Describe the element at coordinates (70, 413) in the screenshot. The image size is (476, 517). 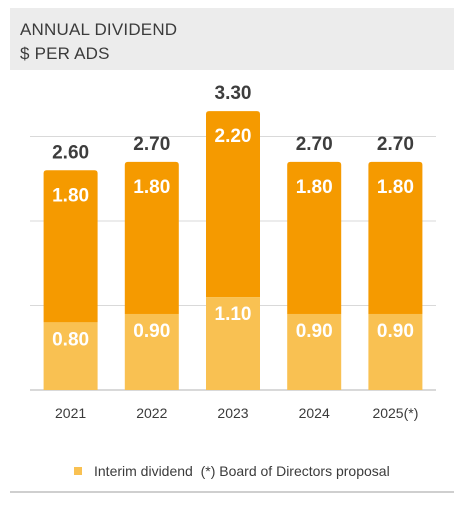
I see `x-tick-label: 2021` at that location.